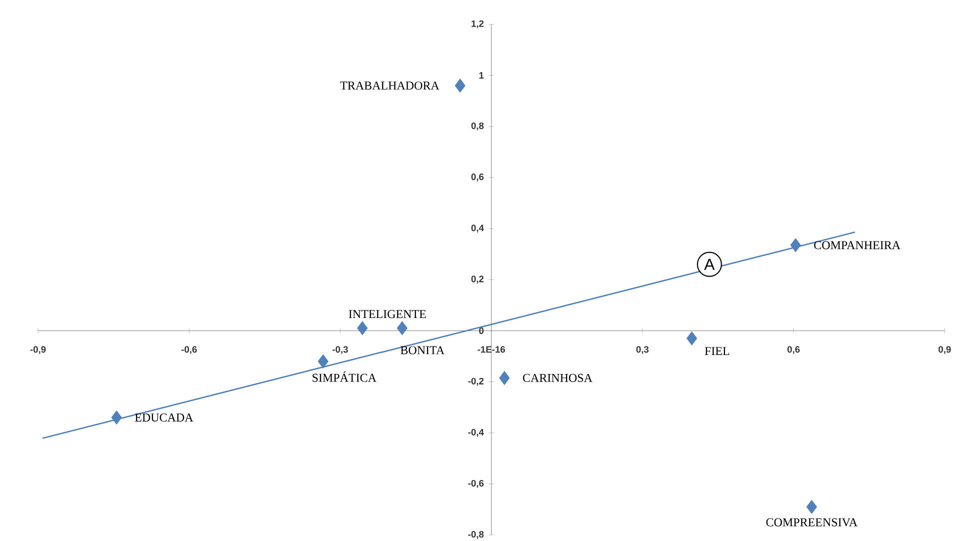 The width and height of the screenshot is (963, 541). Describe the element at coordinates (422, 350) in the screenshot. I see `annotation: BONITA` at that location.